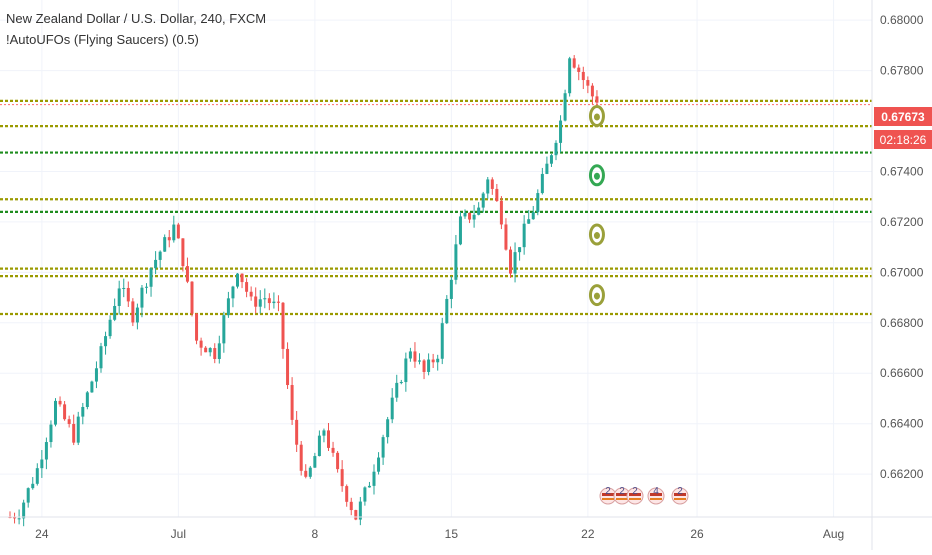 The height and width of the screenshot is (555, 932). Describe the element at coordinates (902, 474) in the screenshot. I see `y-tick-label: 0.66200` at that location.